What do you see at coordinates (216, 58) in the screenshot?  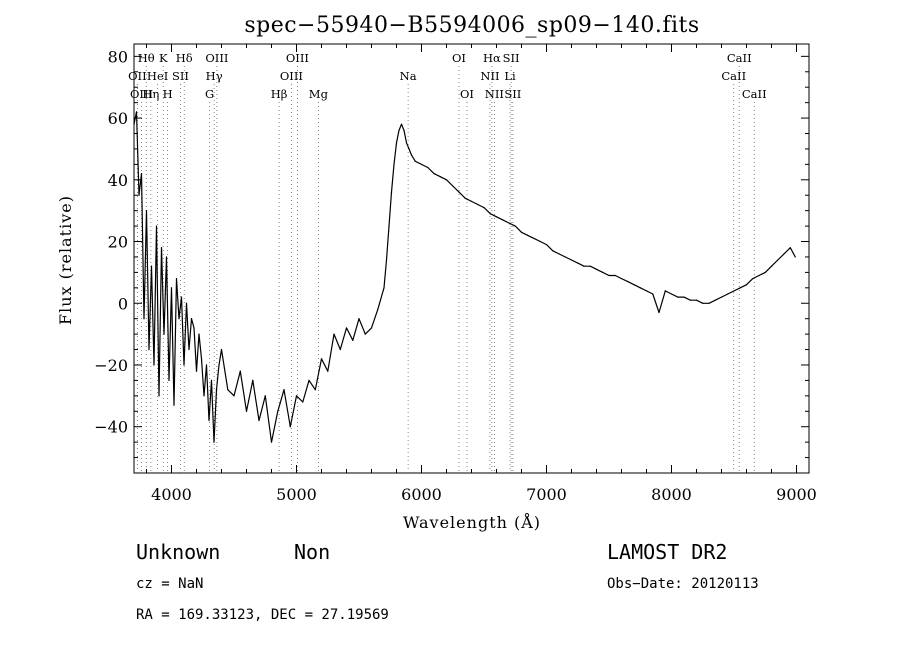 I see `line-label-oiii: OIII` at bounding box center [216, 58].